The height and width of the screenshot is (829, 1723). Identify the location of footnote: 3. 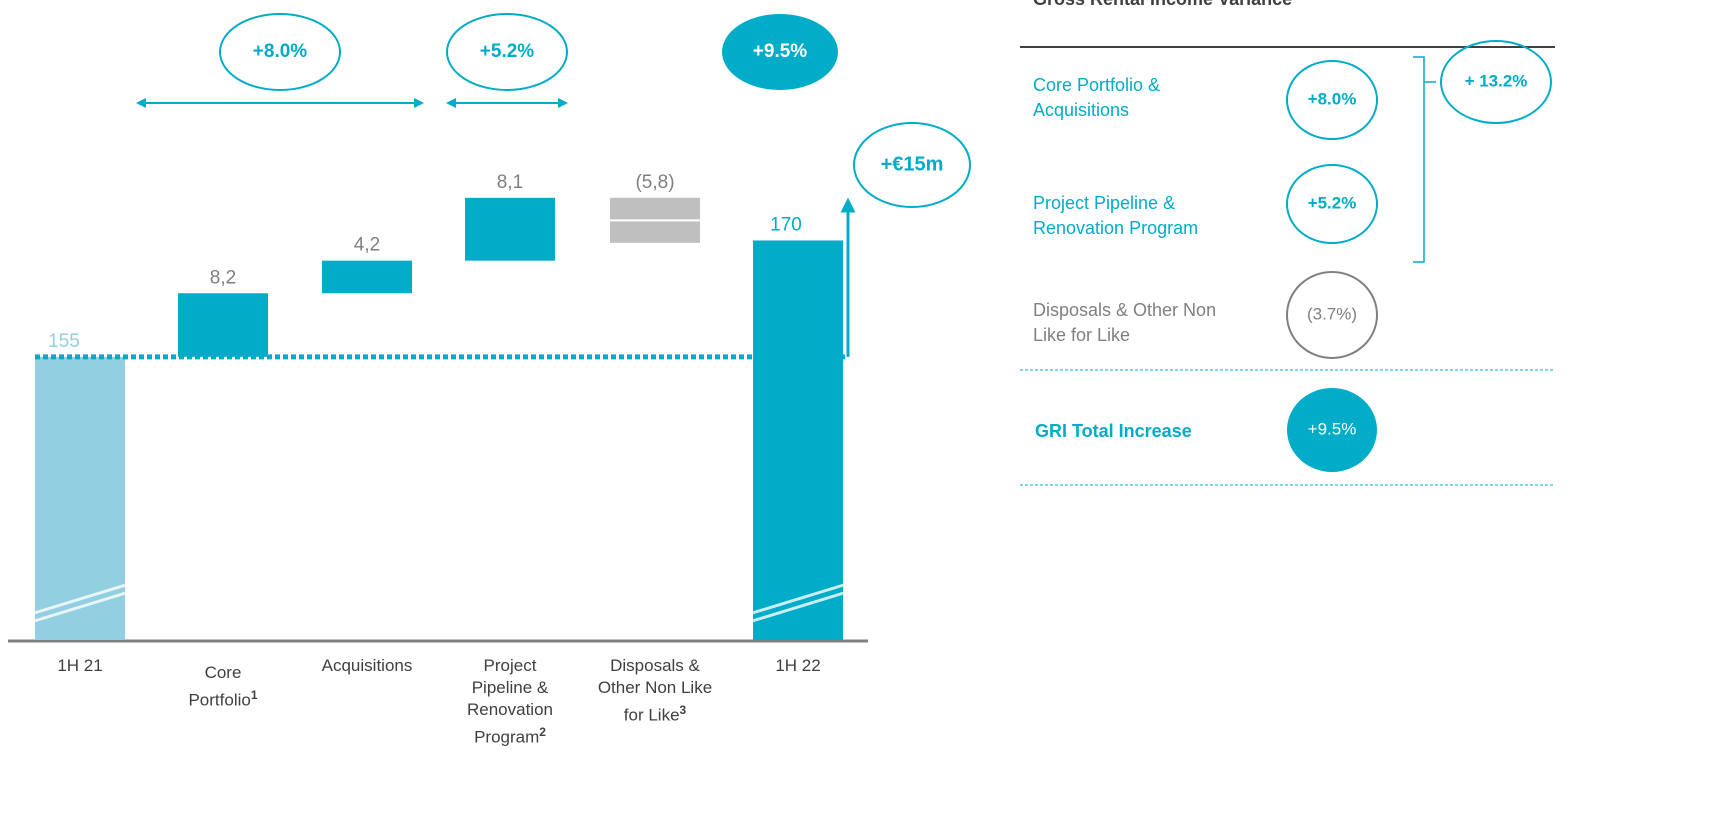
(683, 710).